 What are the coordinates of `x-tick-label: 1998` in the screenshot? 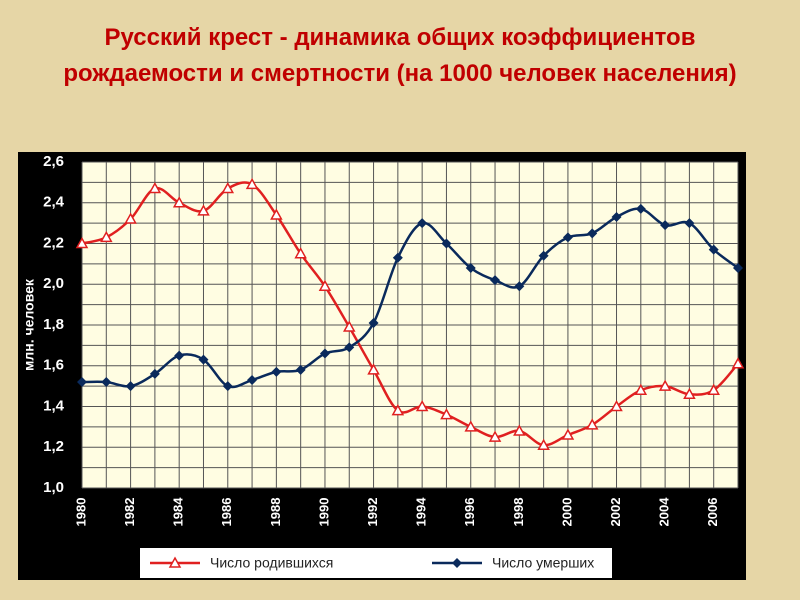 It's located at (518, 512).